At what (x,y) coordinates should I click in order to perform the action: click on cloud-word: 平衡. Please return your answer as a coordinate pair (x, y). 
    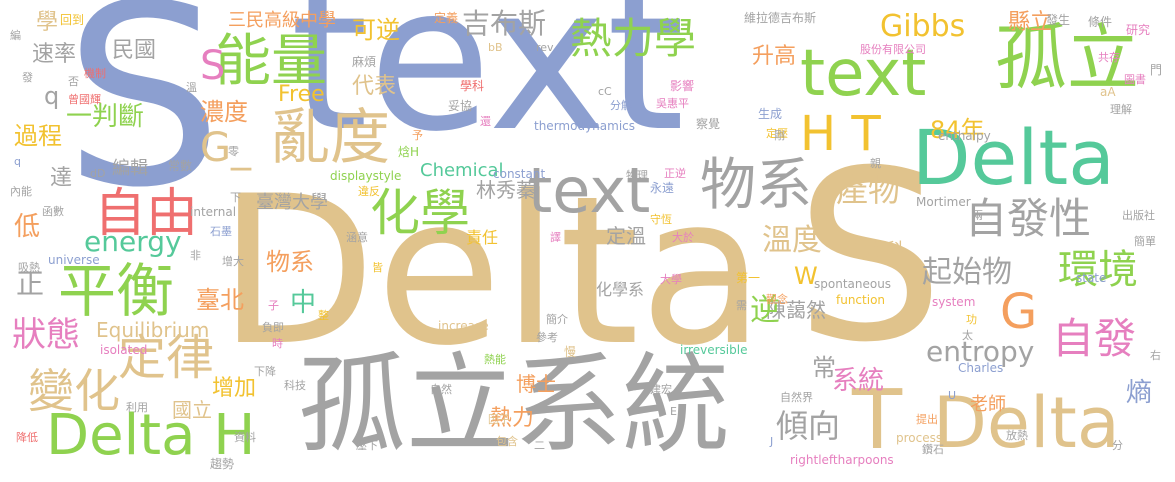
    Looking at the image, I should click on (116, 291).